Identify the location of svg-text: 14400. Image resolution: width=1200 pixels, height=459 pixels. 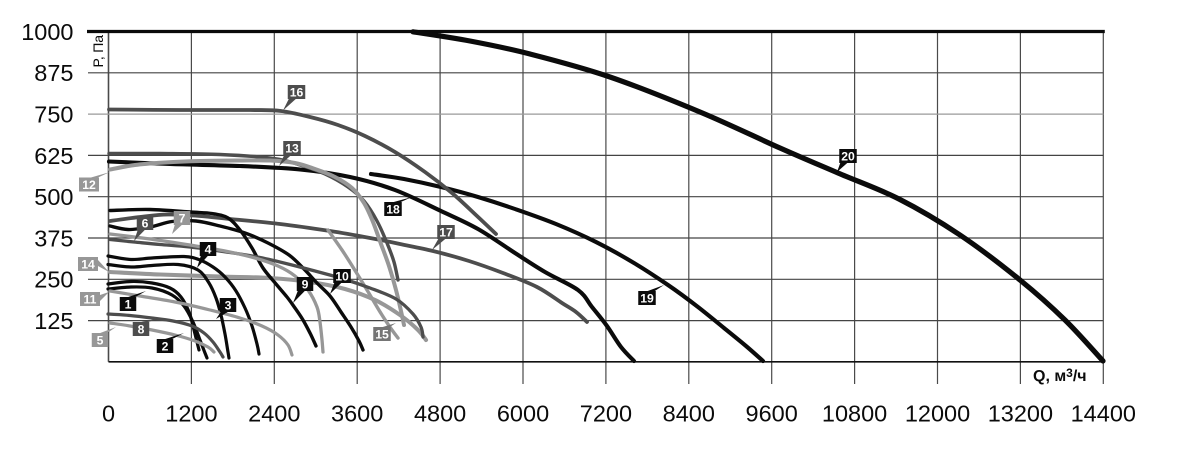
(1103, 414).